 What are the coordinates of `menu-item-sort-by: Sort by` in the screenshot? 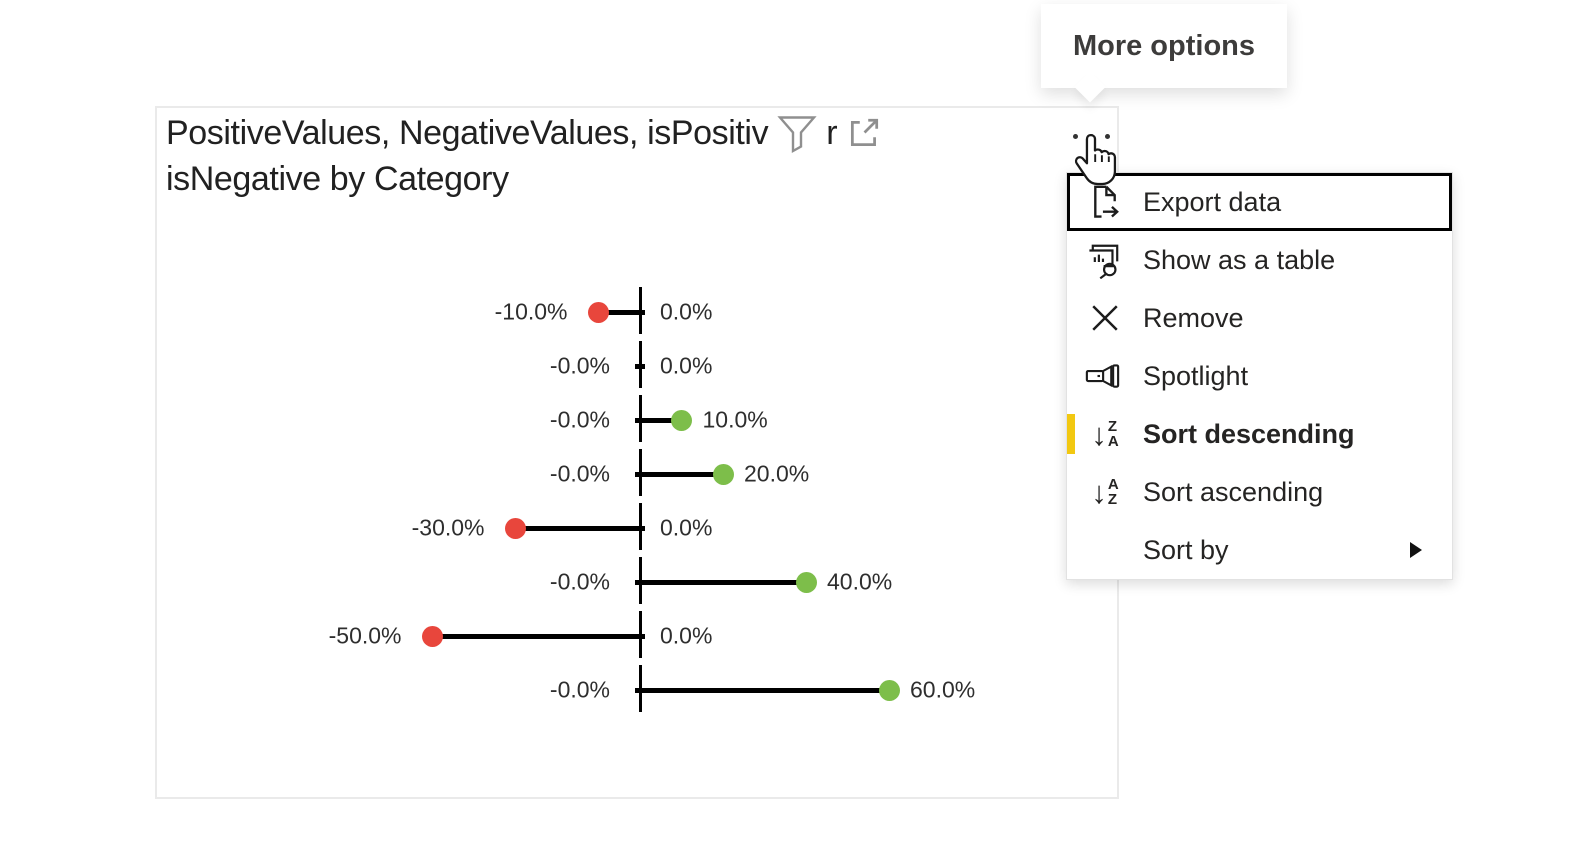 It's located at (1259, 550).